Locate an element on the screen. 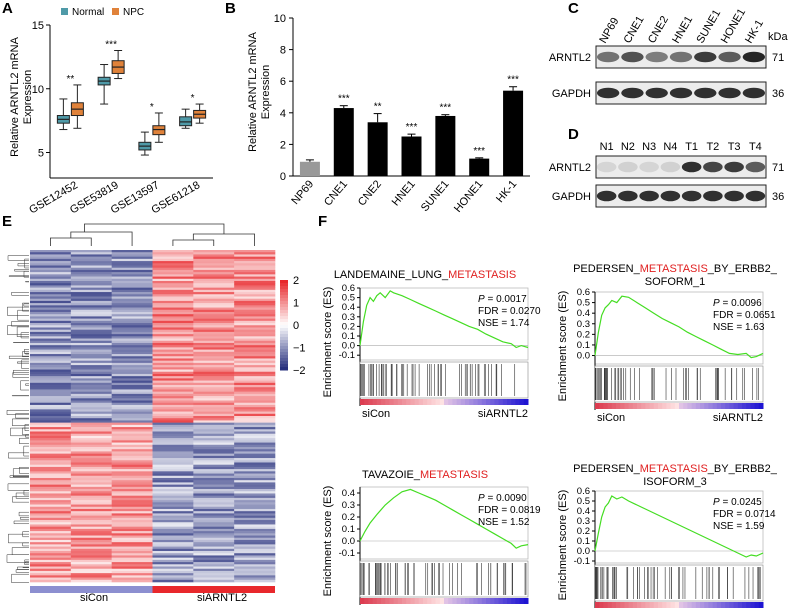  blot-membrane is located at coordinates (681, 167).